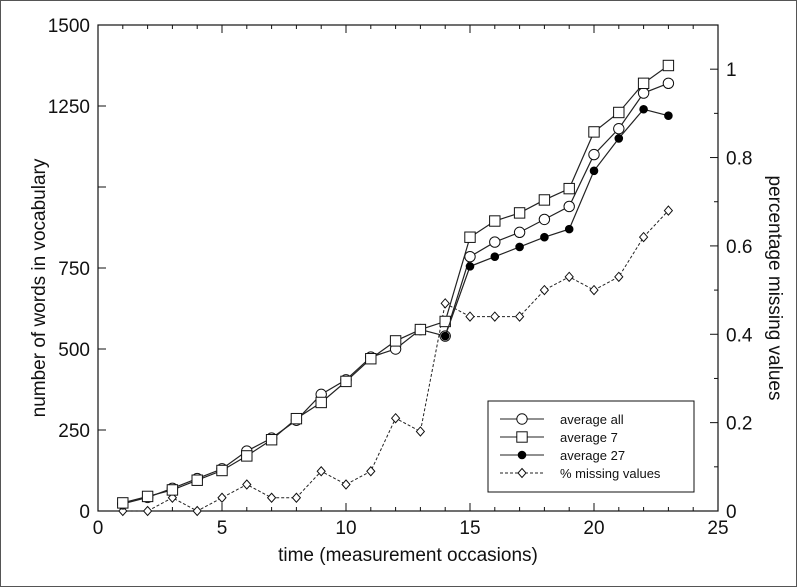 The image size is (797, 588). Describe the element at coordinates (222, 528) in the screenshot. I see `x-tick-label: 5` at that location.